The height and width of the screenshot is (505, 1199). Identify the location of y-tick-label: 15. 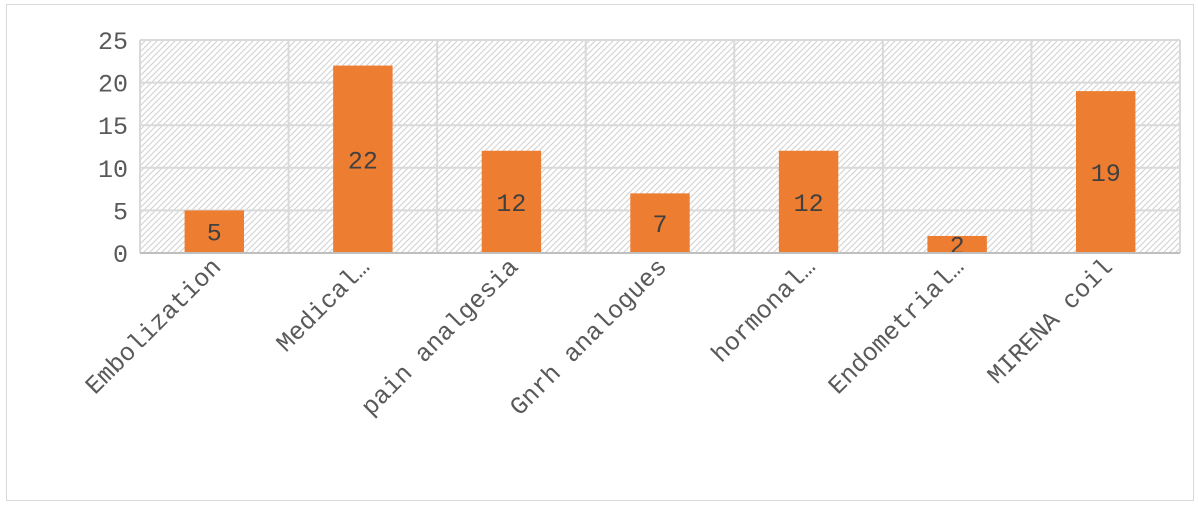
(113, 127).